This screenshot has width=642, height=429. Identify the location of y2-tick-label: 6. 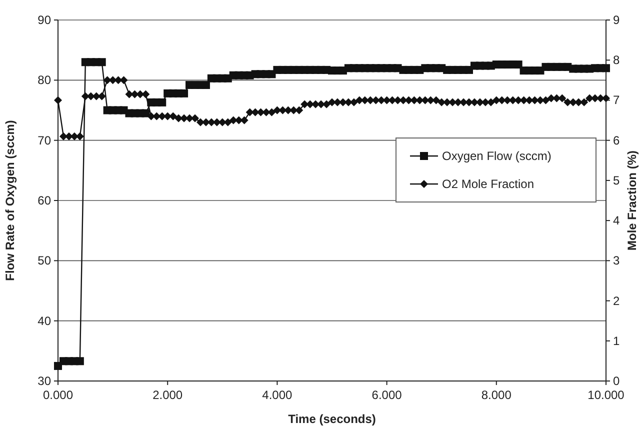
(616, 140).